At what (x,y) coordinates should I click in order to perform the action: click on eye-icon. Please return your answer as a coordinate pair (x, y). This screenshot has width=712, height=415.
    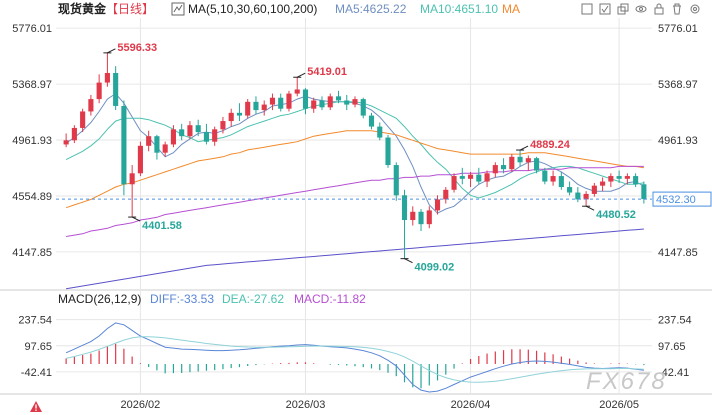
    Looking at the image, I should click on (641, 9).